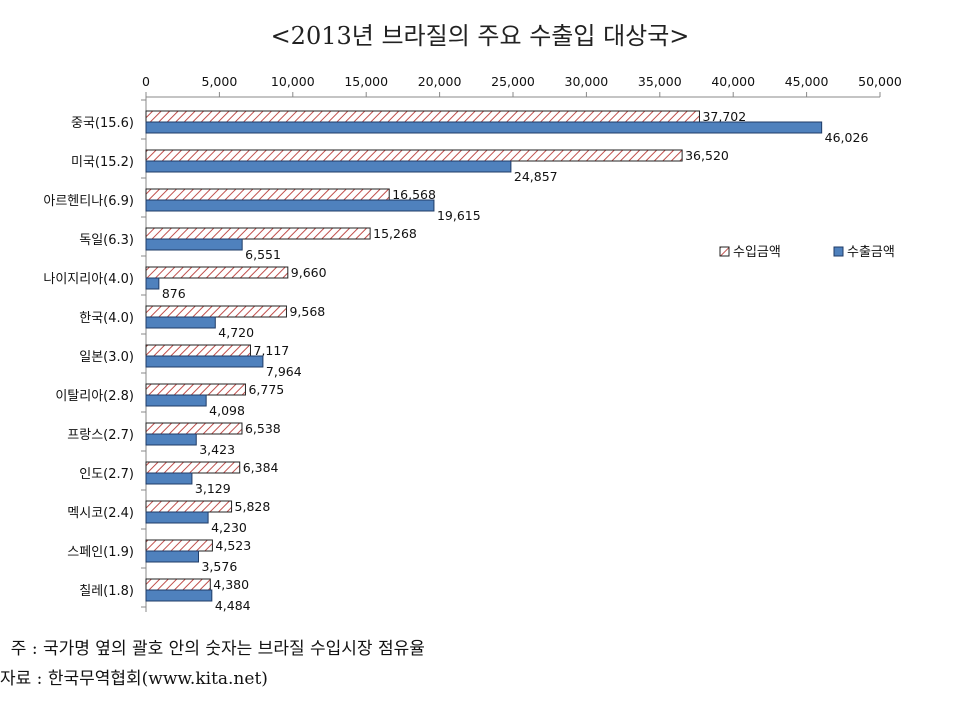 This screenshot has height=701, width=953. What do you see at coordinates (757, 252) in the screenshot?
I see `legend-label-import: 수입금액` at bounding box center [757, 252].